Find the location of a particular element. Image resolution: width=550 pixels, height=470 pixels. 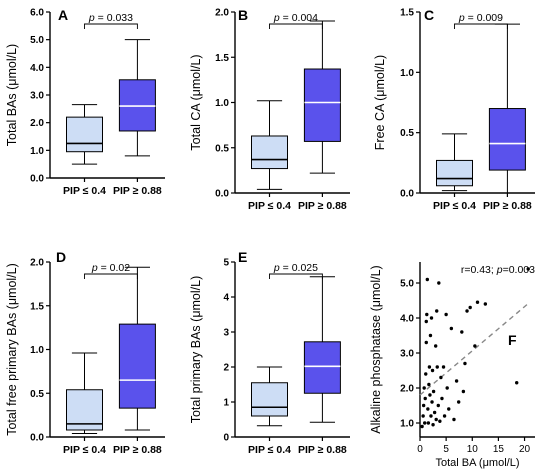

x-tick-label: 5 is located at coordinates (446, 449).